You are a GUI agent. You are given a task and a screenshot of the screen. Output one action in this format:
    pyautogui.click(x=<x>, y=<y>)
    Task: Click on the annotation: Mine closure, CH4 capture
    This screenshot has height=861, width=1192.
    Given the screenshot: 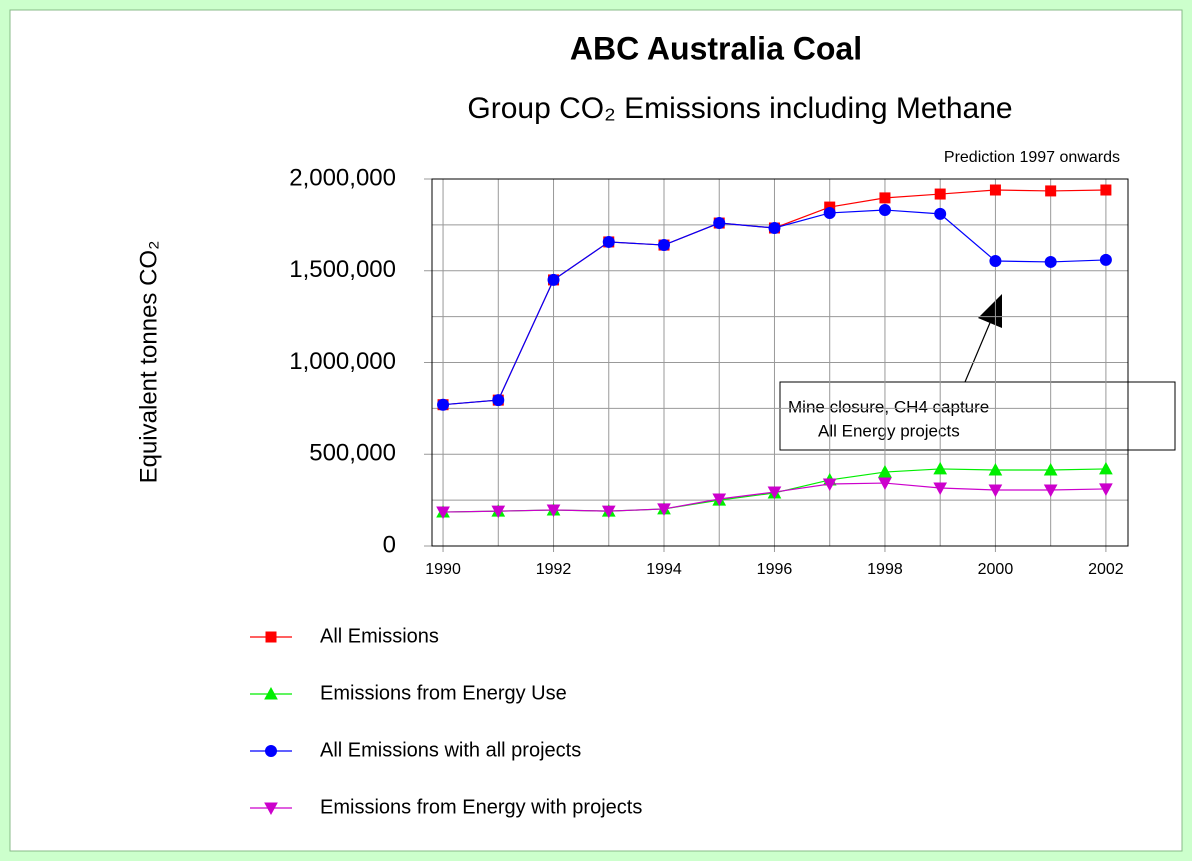 What is the action you would take?
    pyautogui.click(x=888, y=406)
    